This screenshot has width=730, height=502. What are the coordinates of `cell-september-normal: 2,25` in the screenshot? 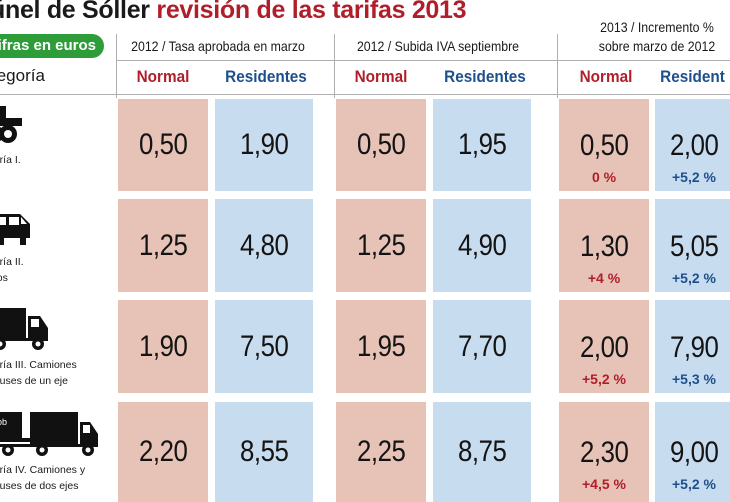 It's located at (381, 452).